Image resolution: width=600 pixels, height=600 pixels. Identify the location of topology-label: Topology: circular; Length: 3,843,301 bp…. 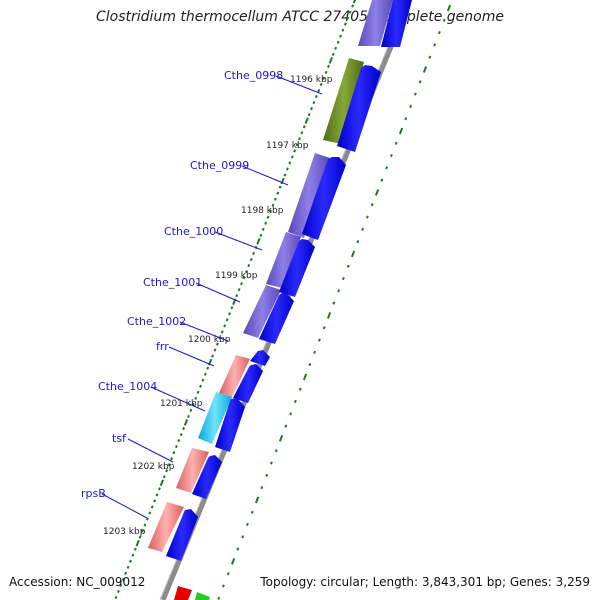
(425, 582).